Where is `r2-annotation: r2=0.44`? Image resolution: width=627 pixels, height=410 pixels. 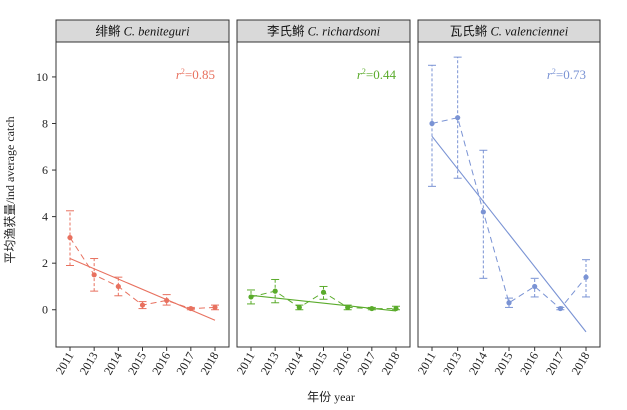 r2-annotation: r2=0.44 is located at coordinates (377, 74).